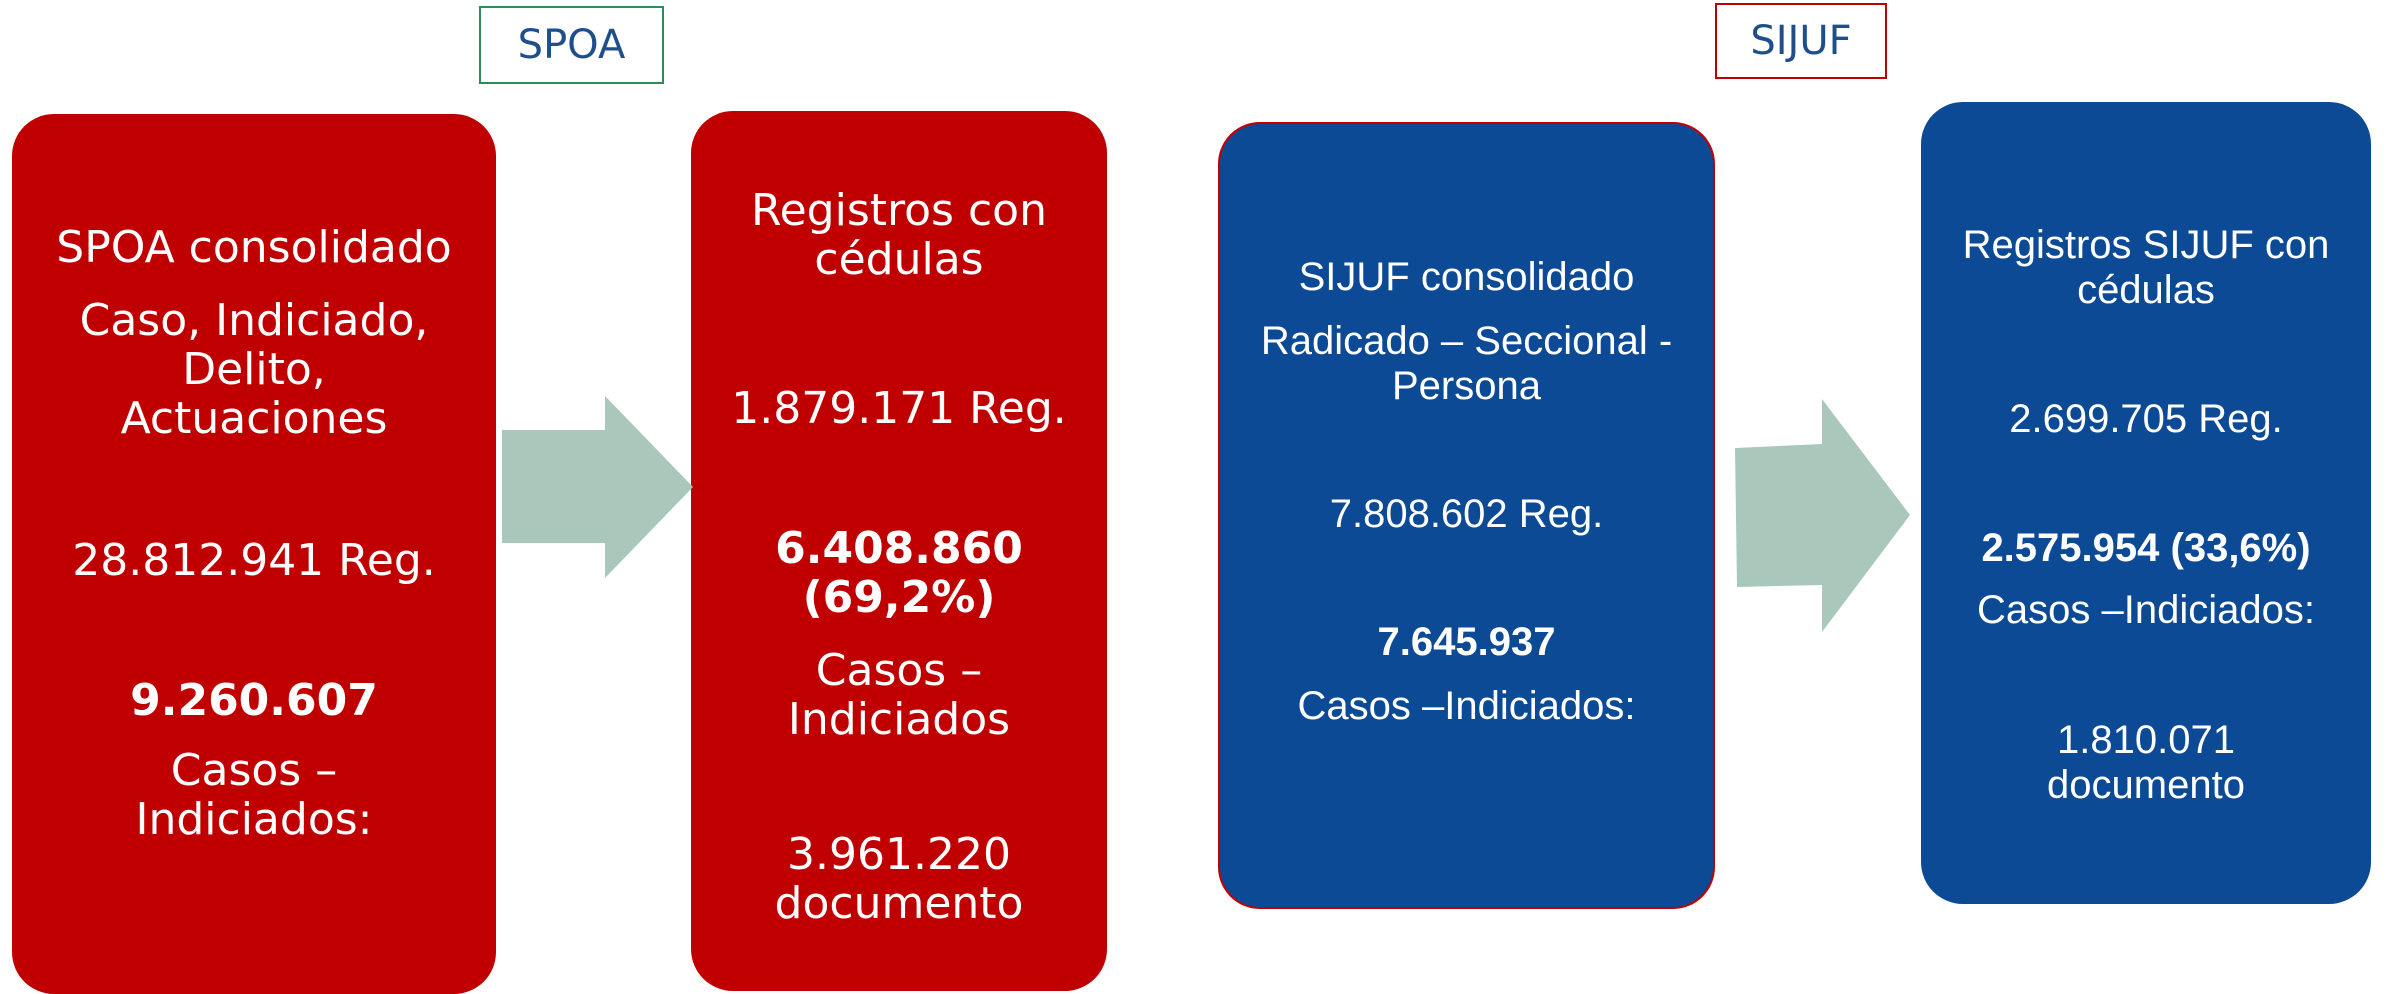 This screenshot has height=994, width=2387. Describe the element at coordinates (1466, 642) in the screenshot. I see `box-highlight: 7.645.937` at that location.